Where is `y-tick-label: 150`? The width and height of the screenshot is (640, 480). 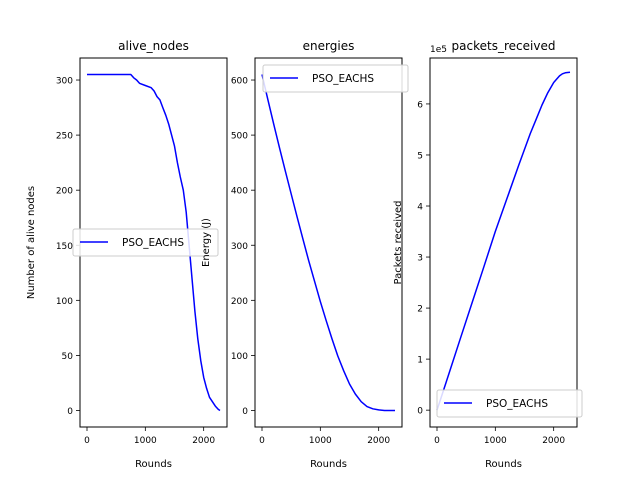 y-tick-label: 150 is located at coordinates (64, 247).